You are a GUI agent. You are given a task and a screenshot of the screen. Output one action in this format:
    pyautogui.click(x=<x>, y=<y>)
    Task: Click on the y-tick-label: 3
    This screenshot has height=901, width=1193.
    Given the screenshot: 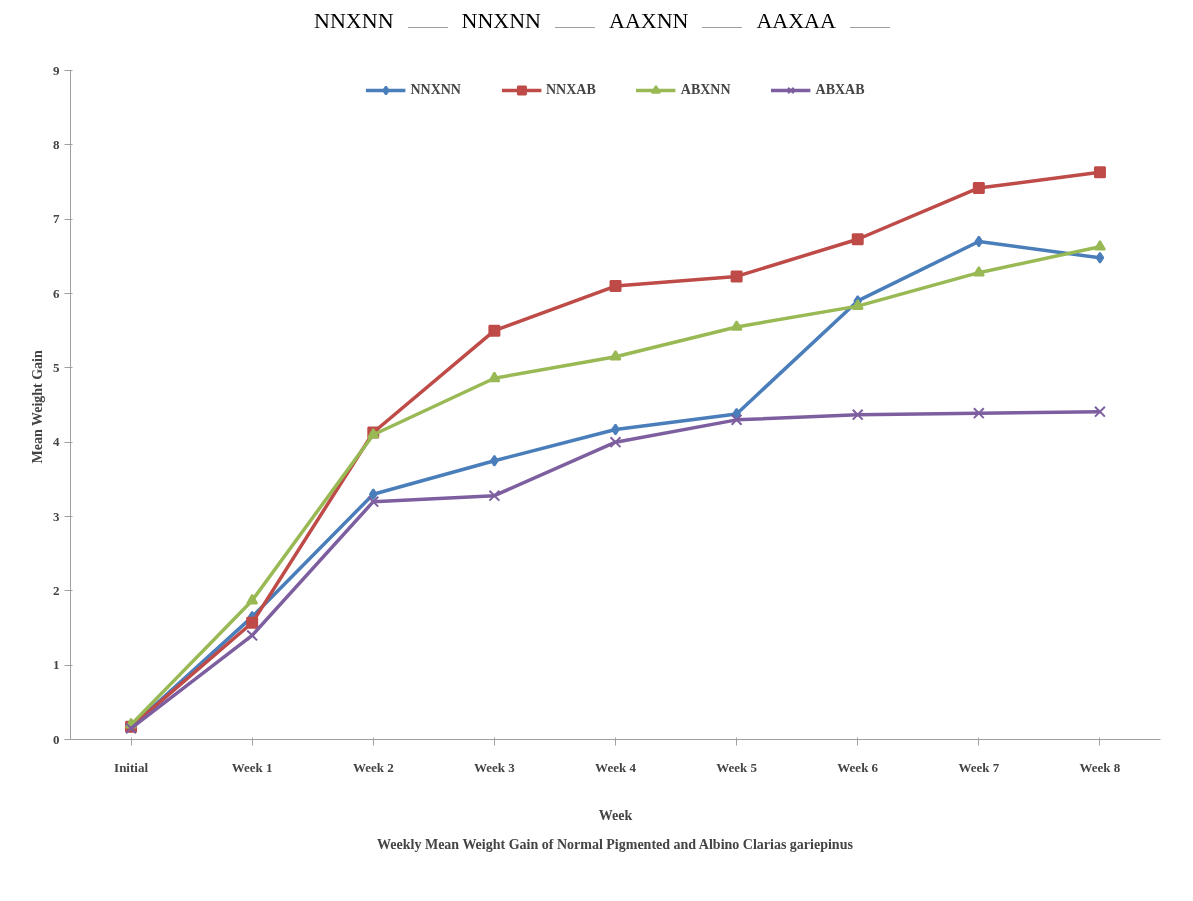 What is the action you would take?
    pyautogui.click(x=56, y=516)
    